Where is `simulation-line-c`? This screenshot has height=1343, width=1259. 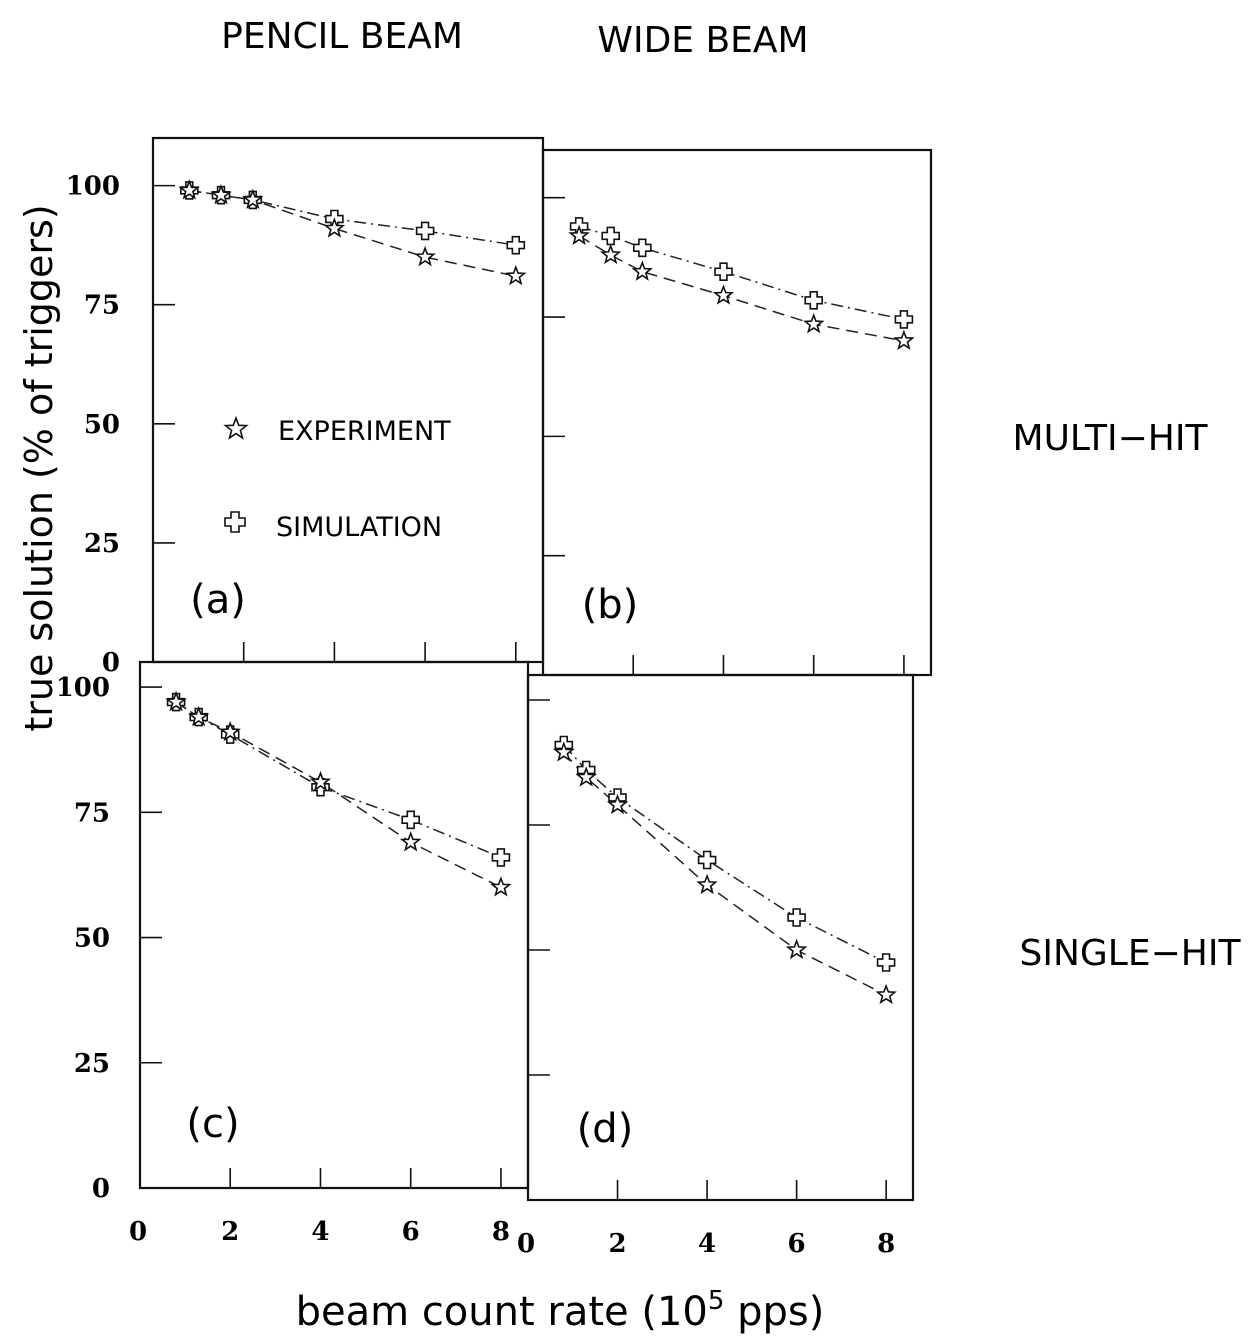
simulation-line-c is located at coordinates (338, 780).